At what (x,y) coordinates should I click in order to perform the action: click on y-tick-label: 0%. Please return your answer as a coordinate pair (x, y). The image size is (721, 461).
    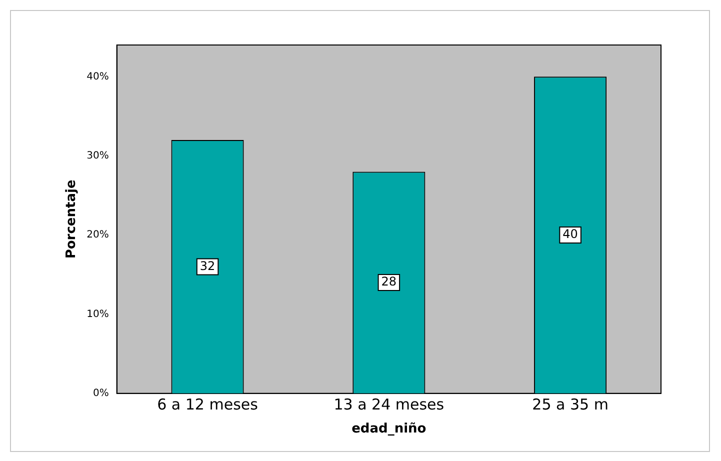
    Looking at the image, I should click on (100, 393).